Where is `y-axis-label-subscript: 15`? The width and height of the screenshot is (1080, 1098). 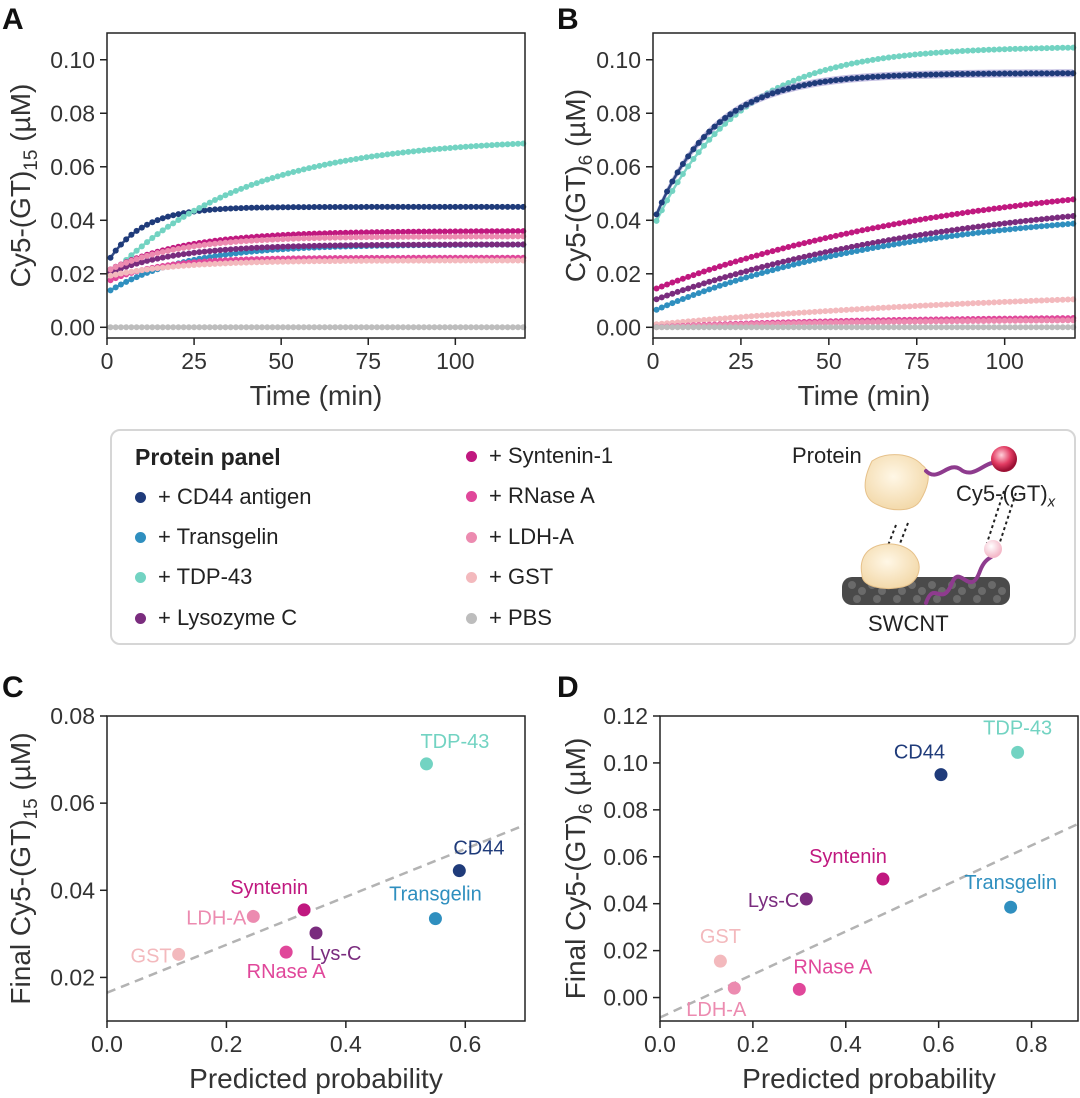 y-axis-label-subscript: 15 is located at coordinates (31, 808).